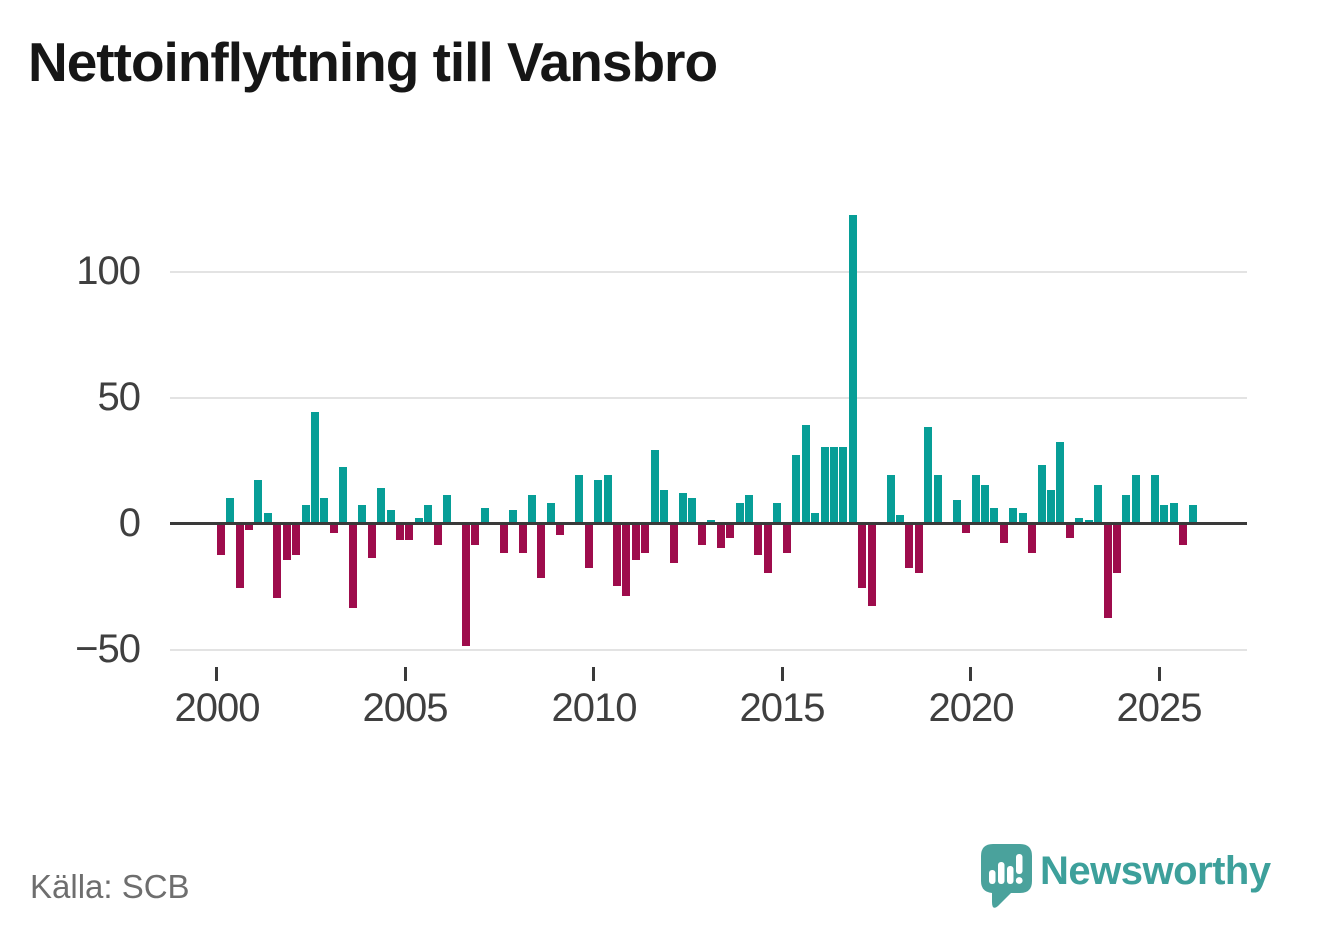 The height and width of the screenshot is (939, 1322). I want to click on x-axis-tick-2020, so click(970, 674).